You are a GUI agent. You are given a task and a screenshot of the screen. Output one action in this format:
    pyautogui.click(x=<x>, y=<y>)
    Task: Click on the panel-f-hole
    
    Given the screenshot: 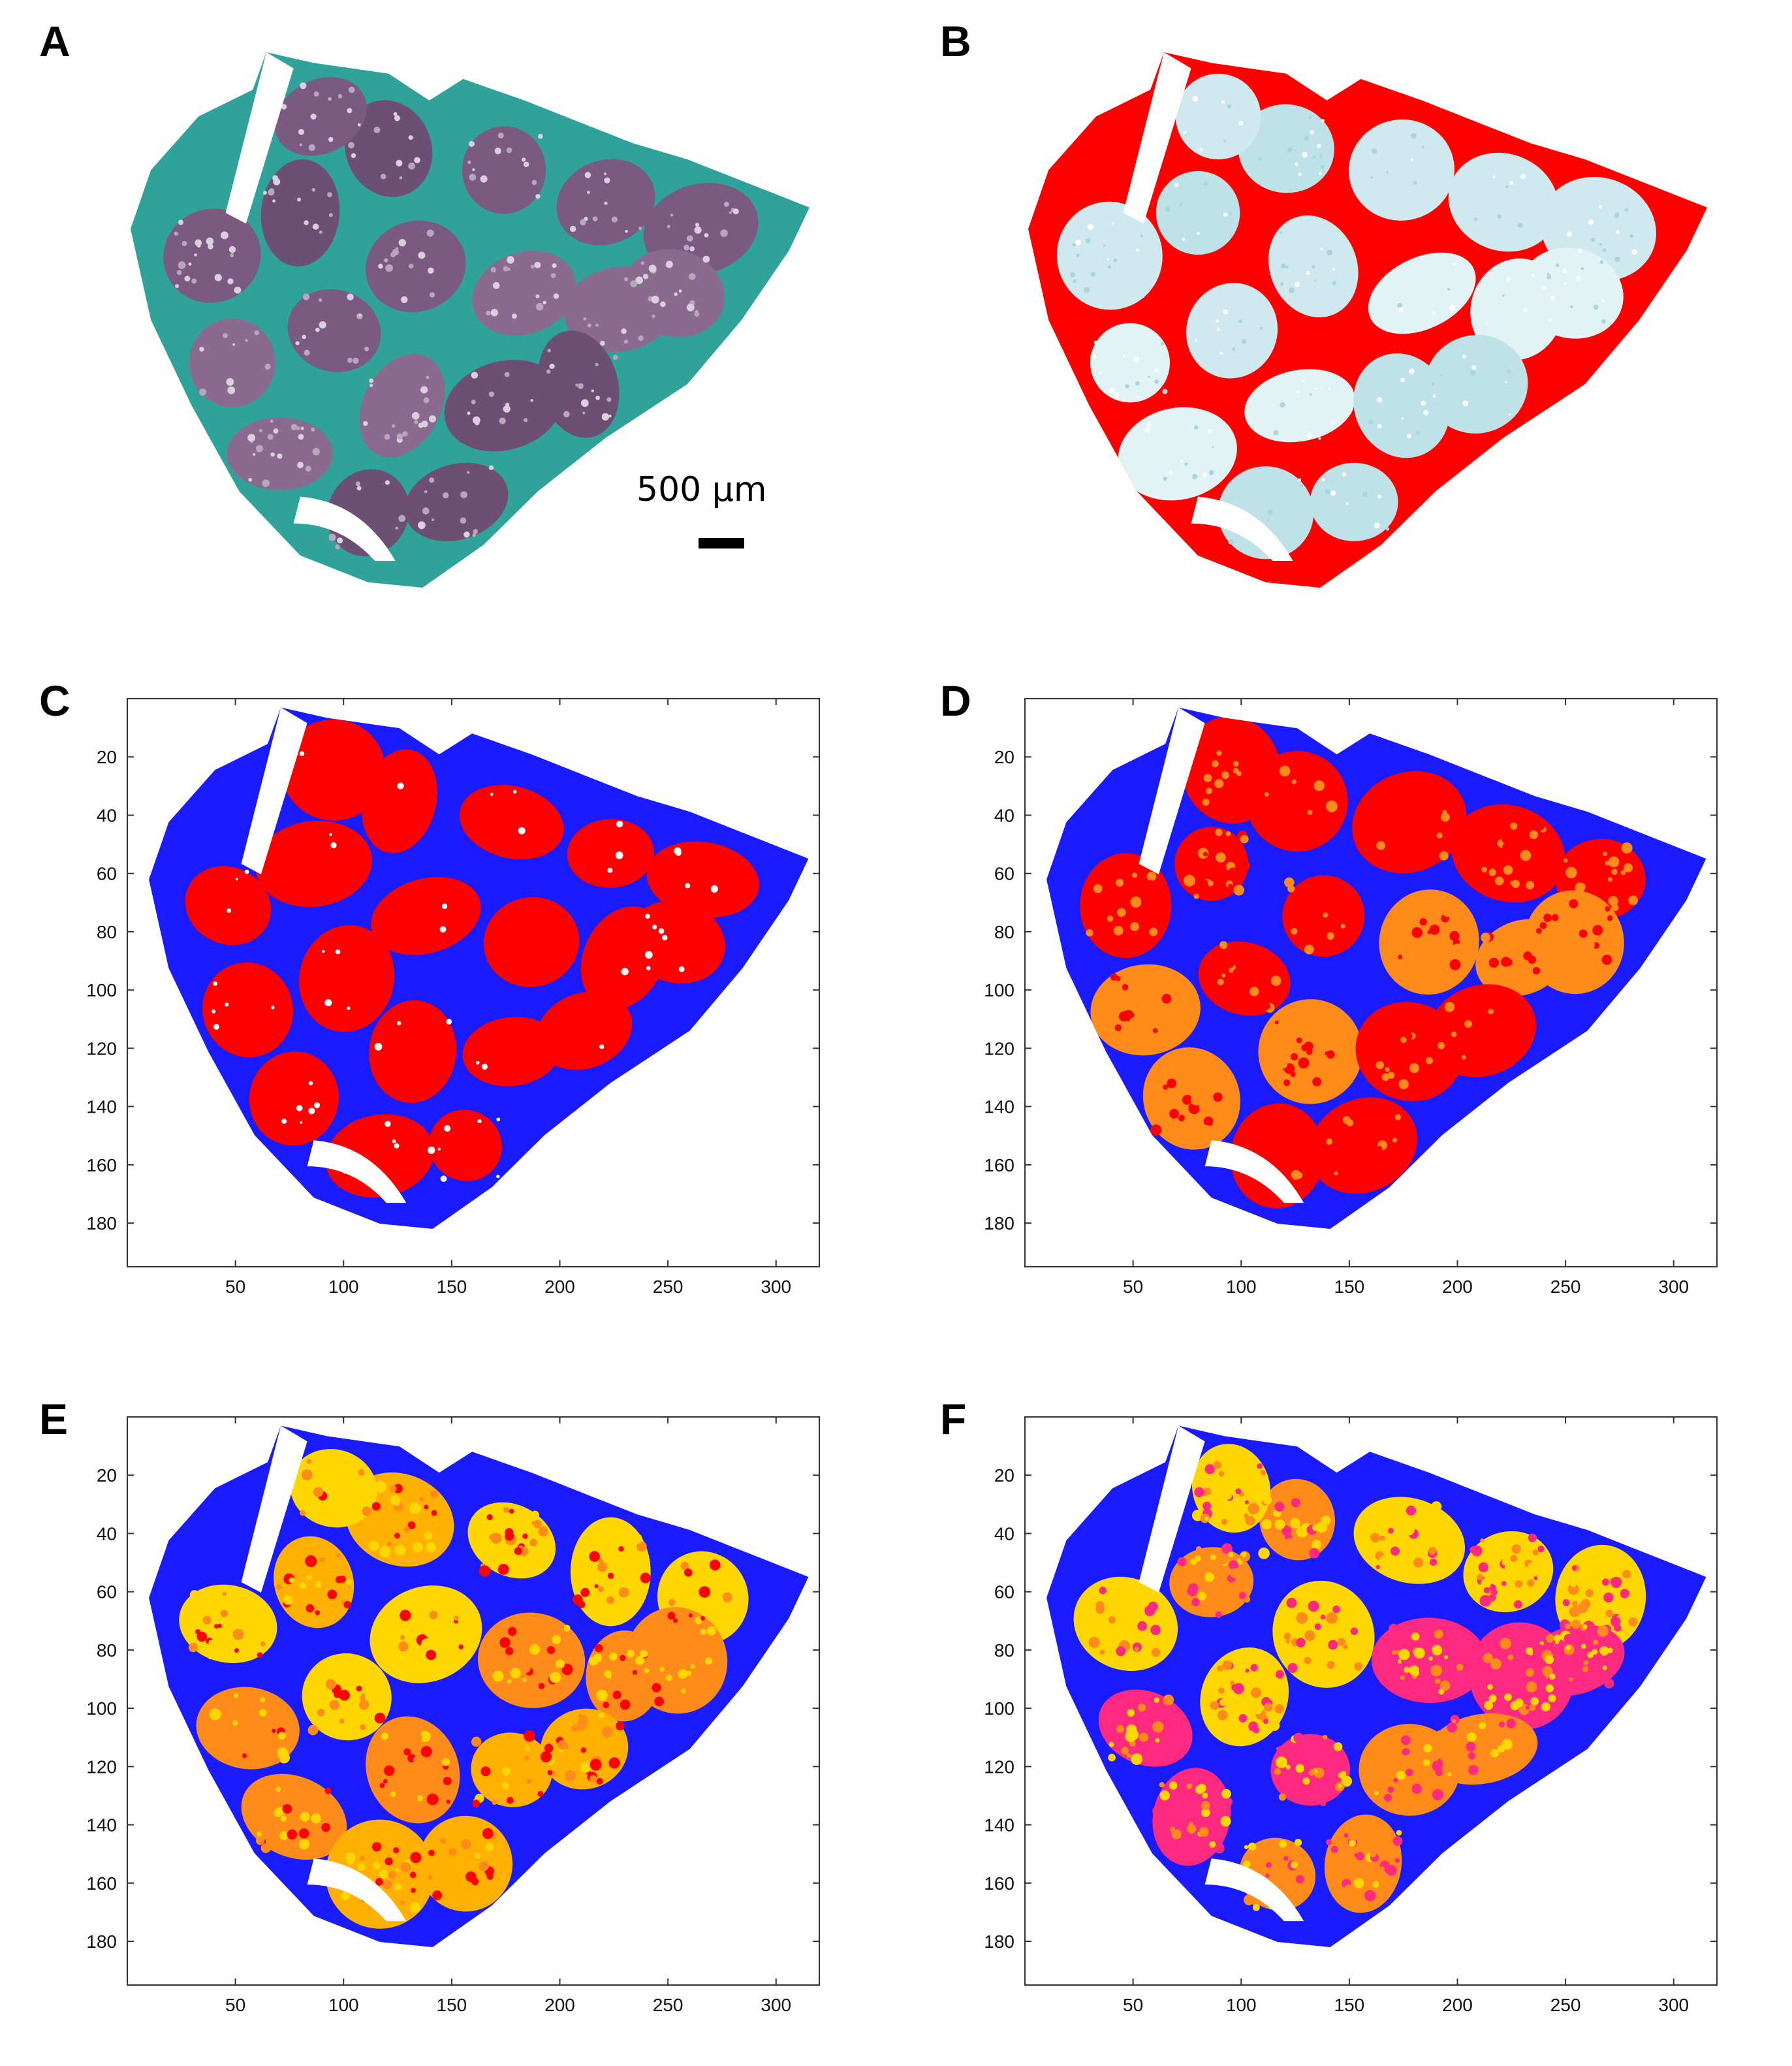 What is the action you would take?
    pyautogui.click(x=1254, y=1890)
    